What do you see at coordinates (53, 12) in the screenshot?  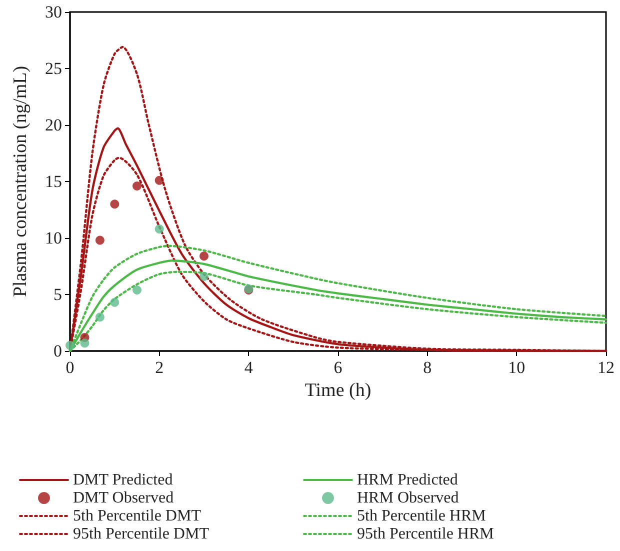 I see `y-tick-label: 30` at bounding box center [53, 12].